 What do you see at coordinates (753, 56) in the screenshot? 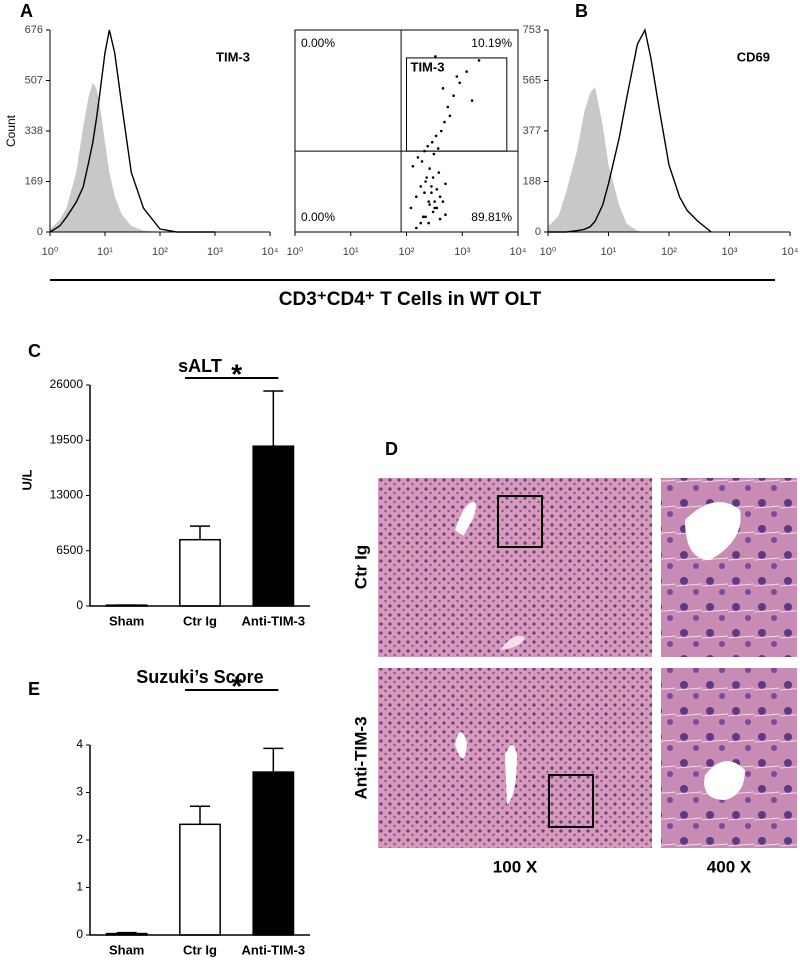
I see `annotation: CD69` at bounding box center [753, 56].